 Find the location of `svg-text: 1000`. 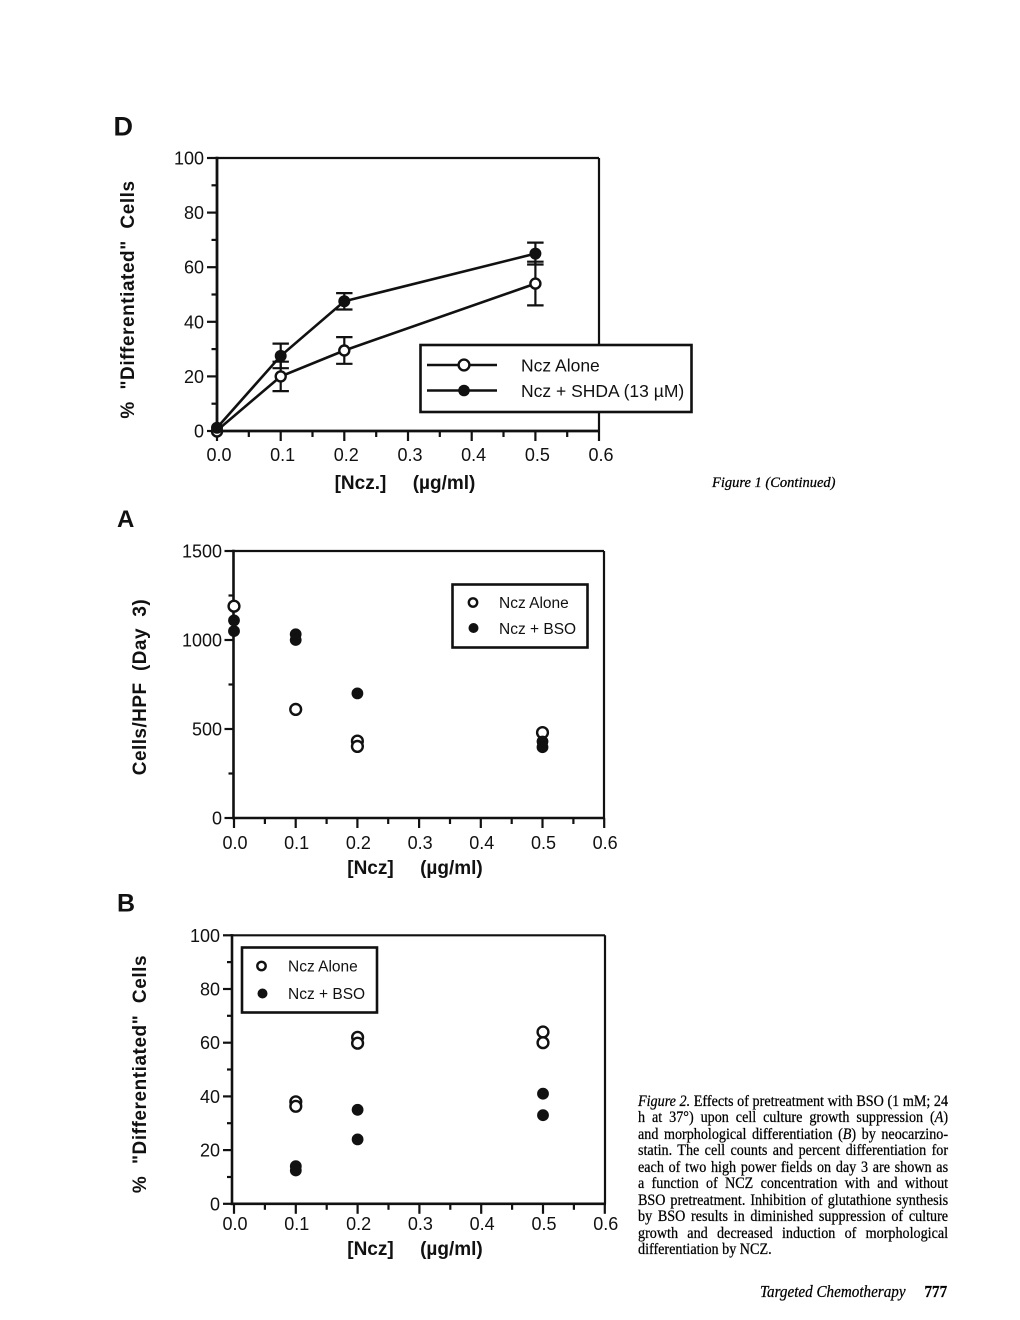

svg-text: 1000 is located at coordinates (202, 641).